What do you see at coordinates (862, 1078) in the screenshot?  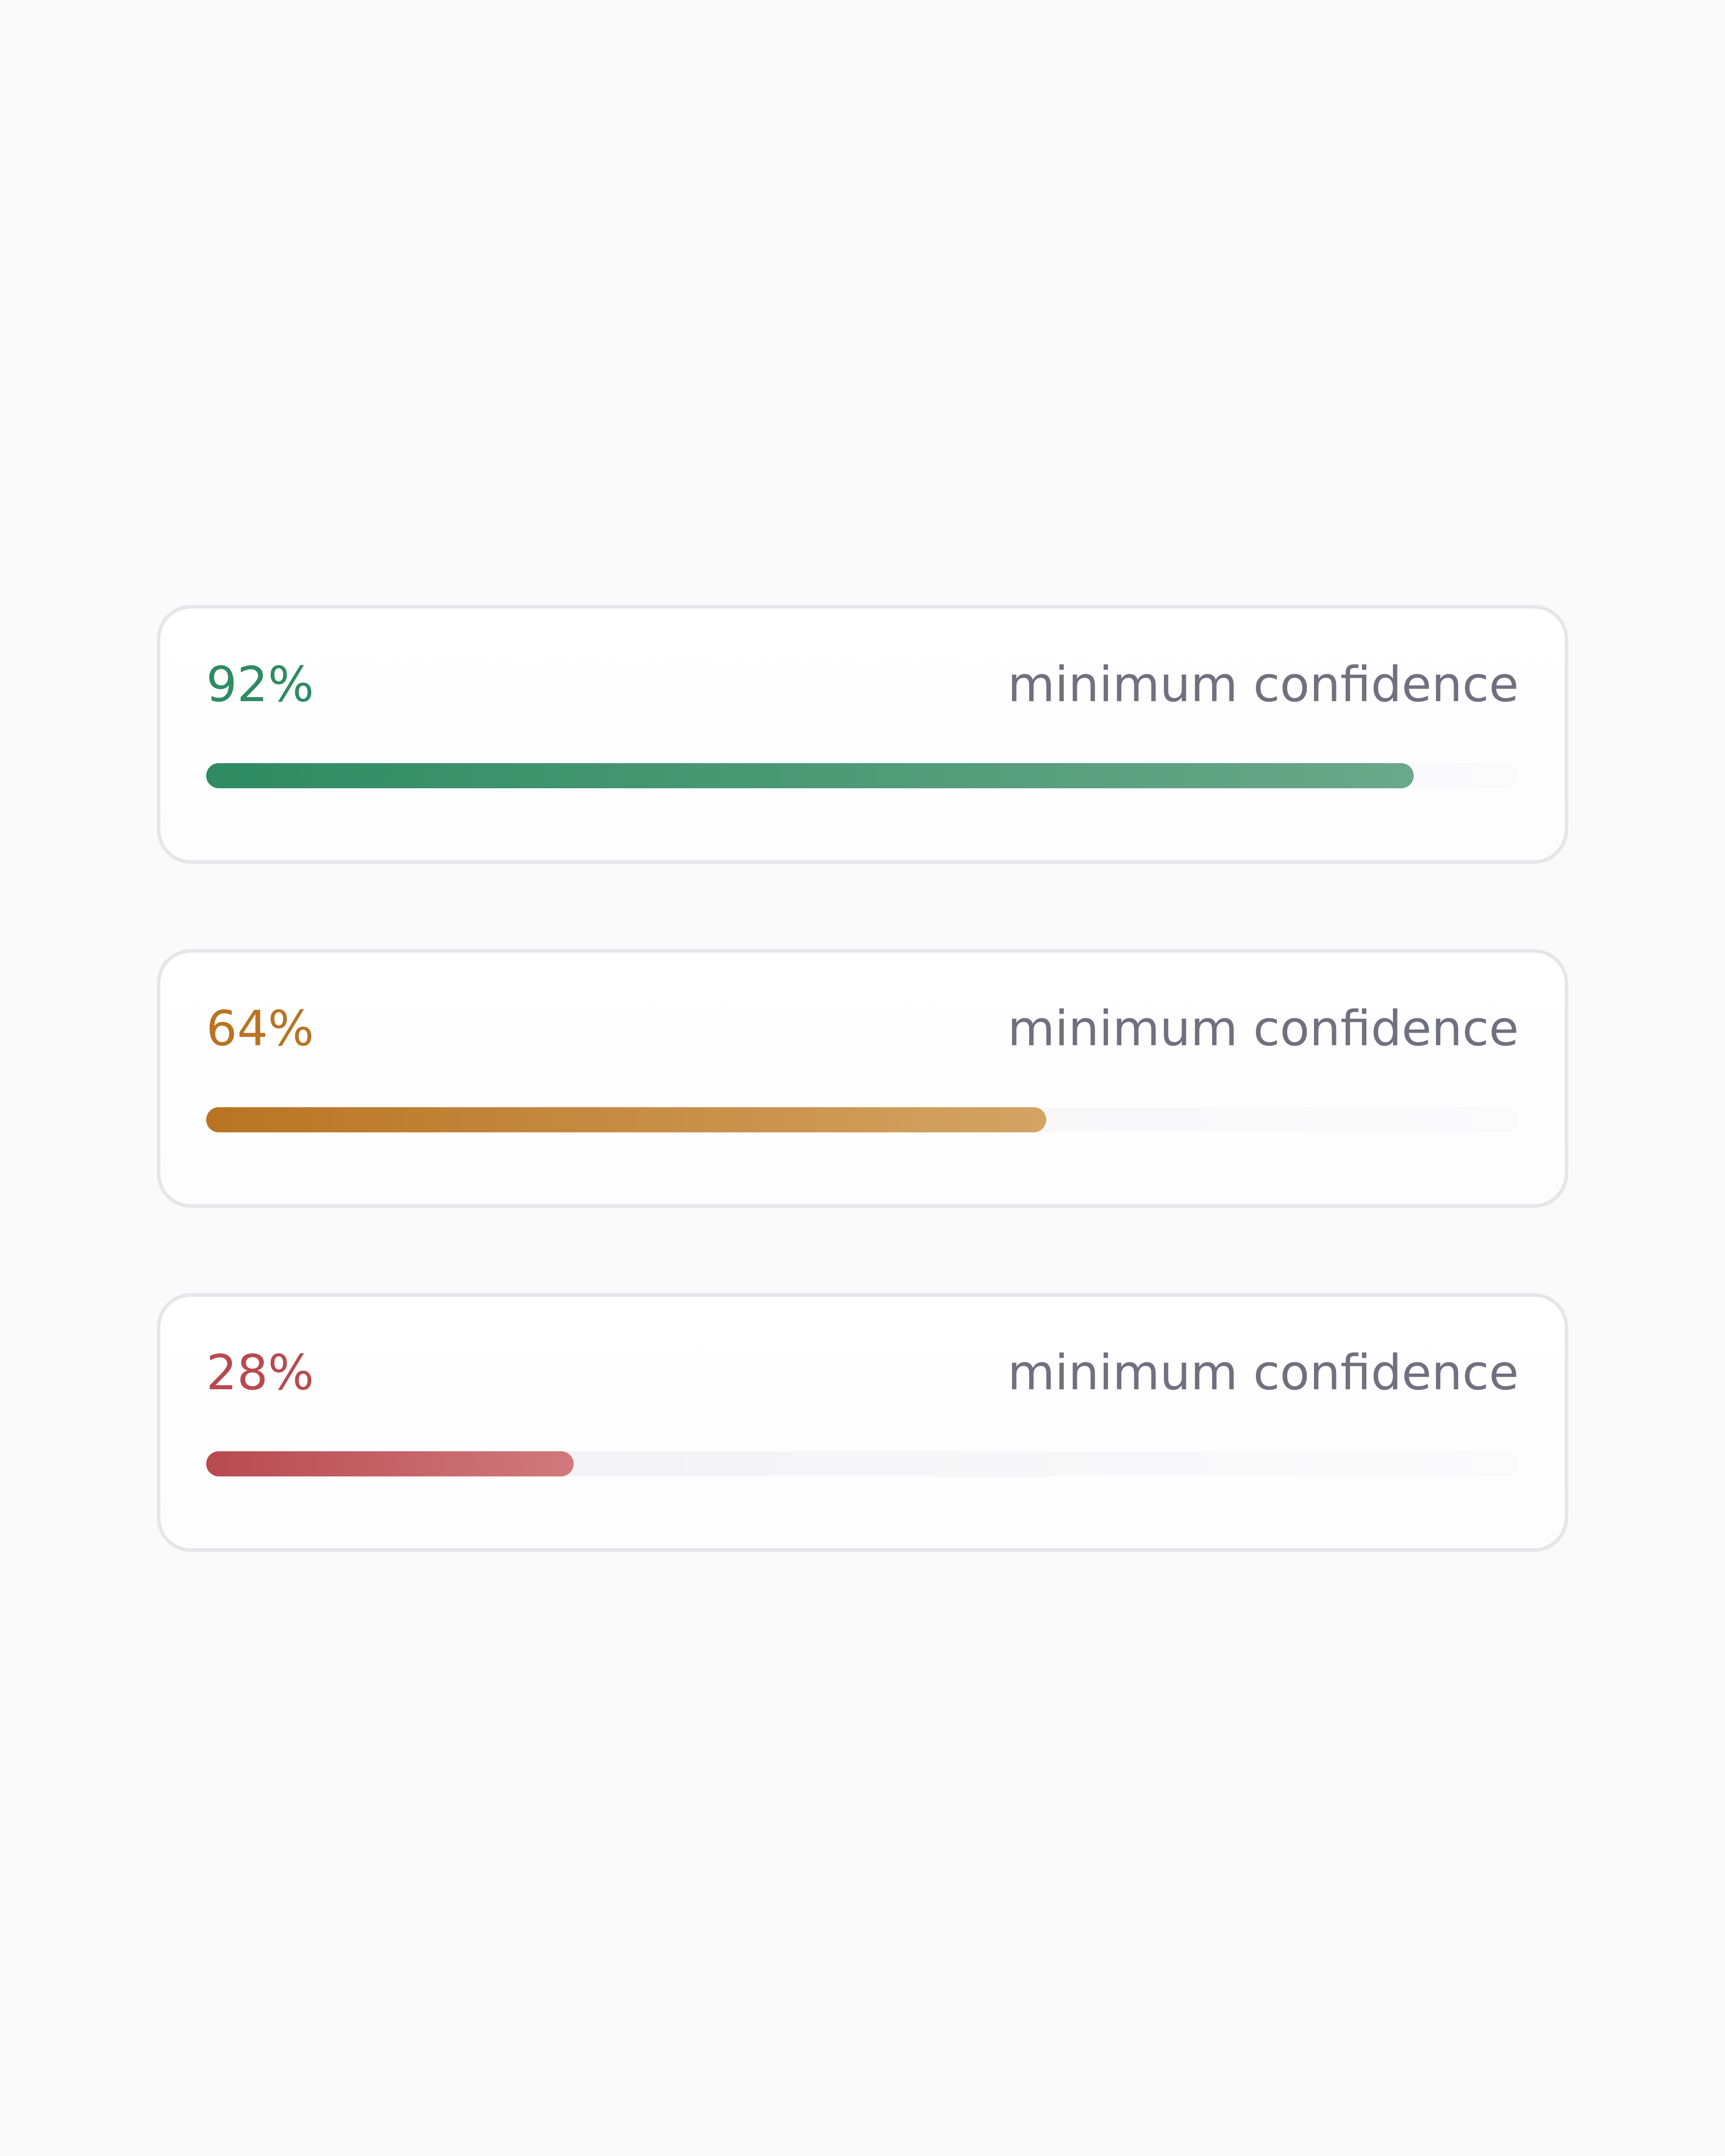 I see `confidence-card: 64% minimum confidence` at bounding box center [862, 1078].